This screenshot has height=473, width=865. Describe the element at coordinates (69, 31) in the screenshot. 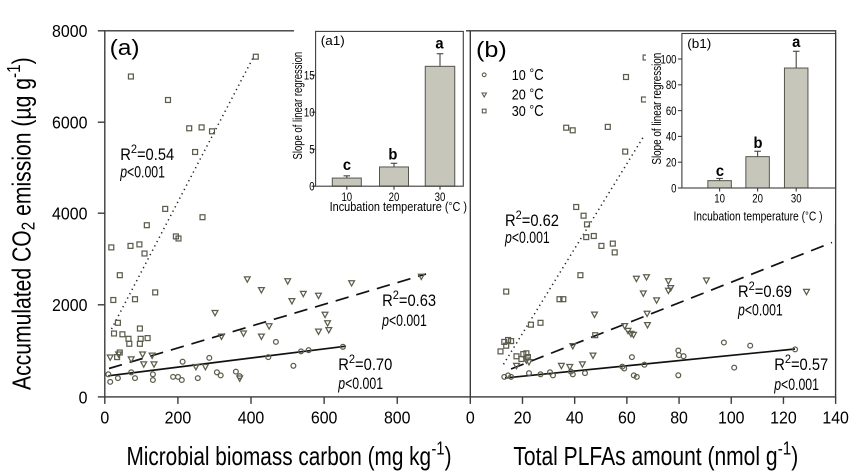

I see `svg-text: 8000` at that location.